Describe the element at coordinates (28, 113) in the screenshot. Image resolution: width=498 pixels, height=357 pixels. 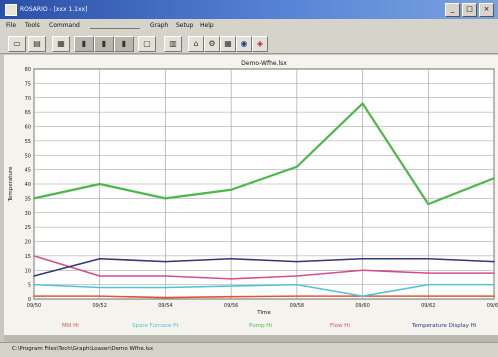
I see `y-tick-label: 65` at that location.